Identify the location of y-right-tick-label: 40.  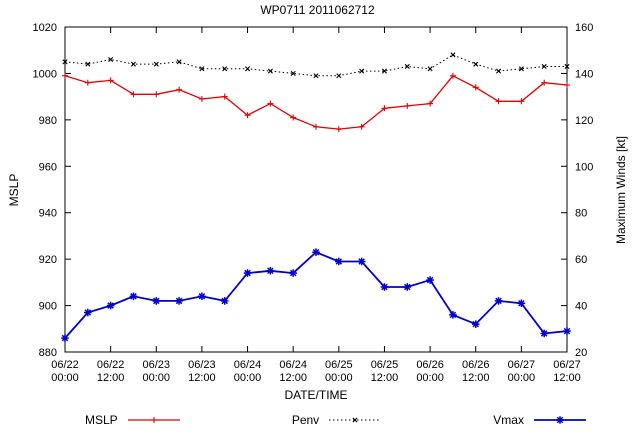
(581, 307).